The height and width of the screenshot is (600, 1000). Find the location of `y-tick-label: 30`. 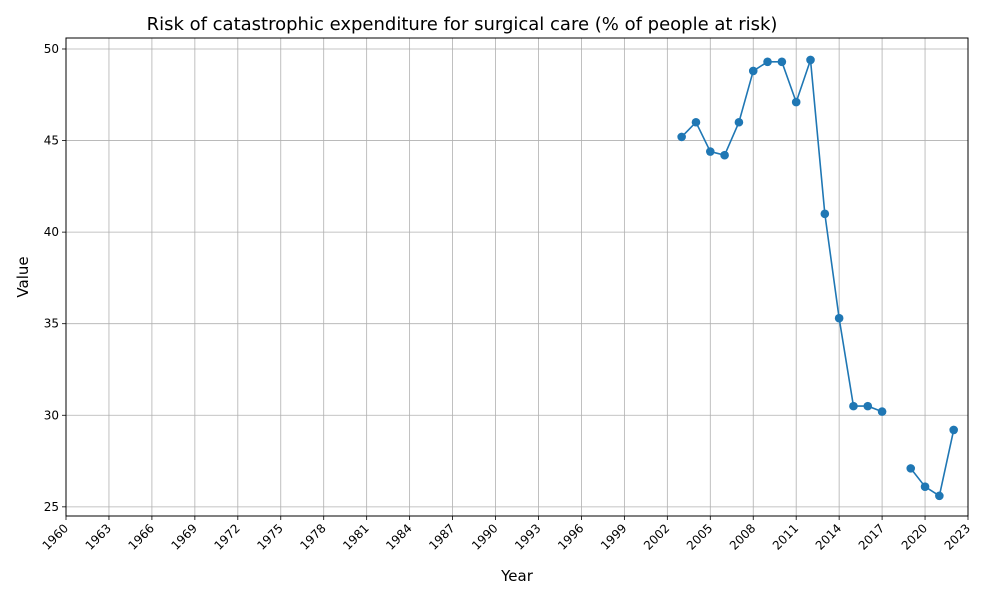

y-tick-label: 30 is located at coordinates (51, 415).